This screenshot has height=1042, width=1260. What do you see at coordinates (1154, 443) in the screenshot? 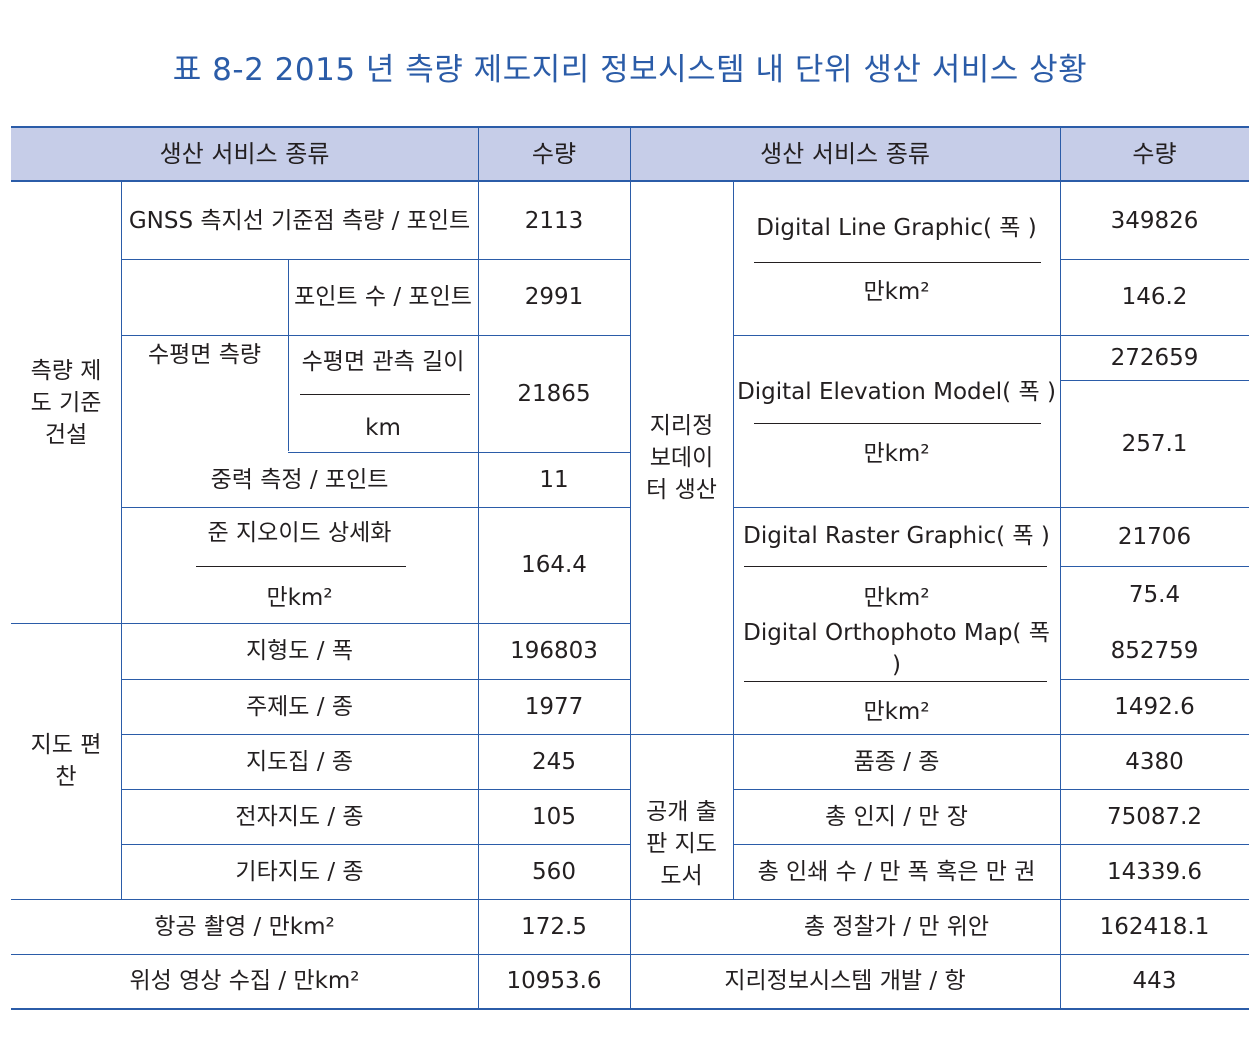
I see `dem-area: 257.1` at bounding box center [1154, 443].